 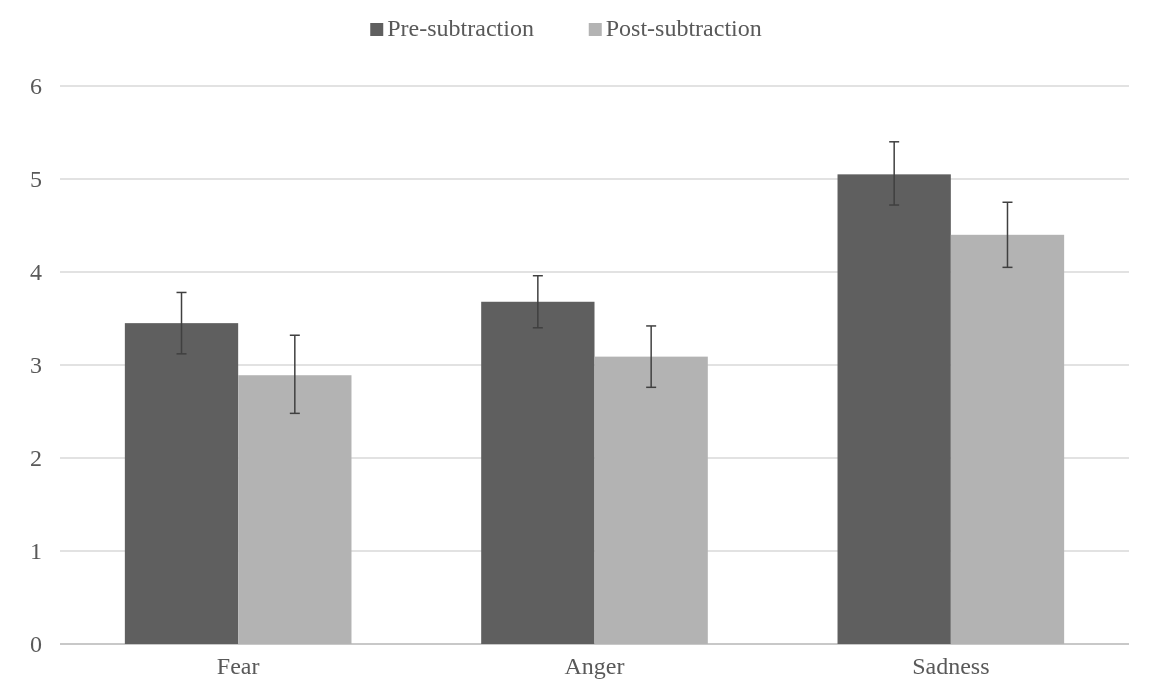 I want to click on legend-label: Post-subtraction, so click(x=683, y=28).